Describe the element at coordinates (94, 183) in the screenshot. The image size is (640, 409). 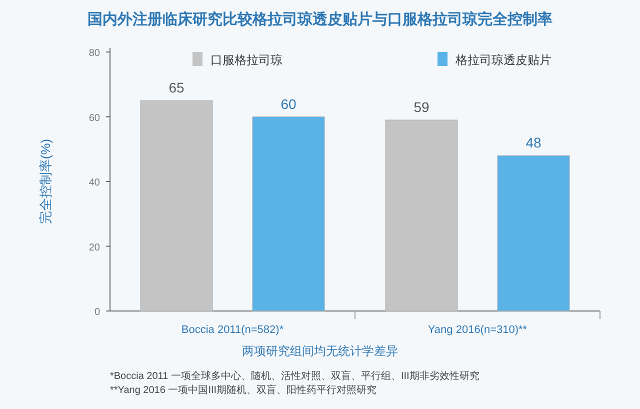
I see `y-tick-label: 40` at that location.